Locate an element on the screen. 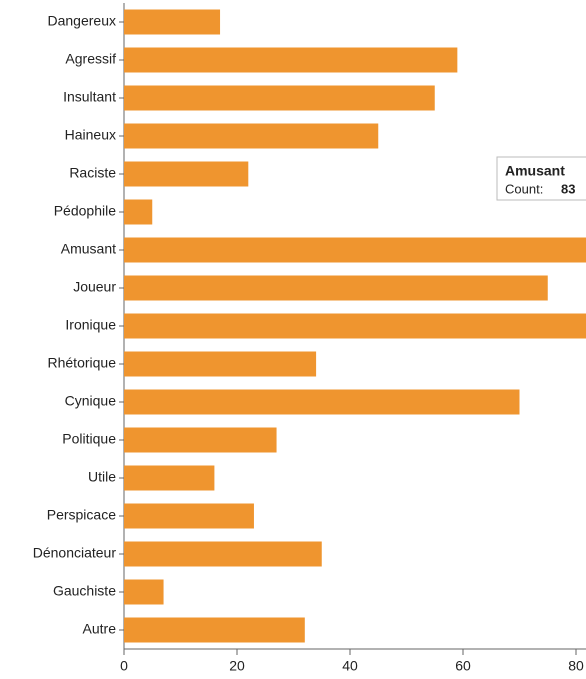  y-tick-label: Joueur is located at coordinates (94, 287).